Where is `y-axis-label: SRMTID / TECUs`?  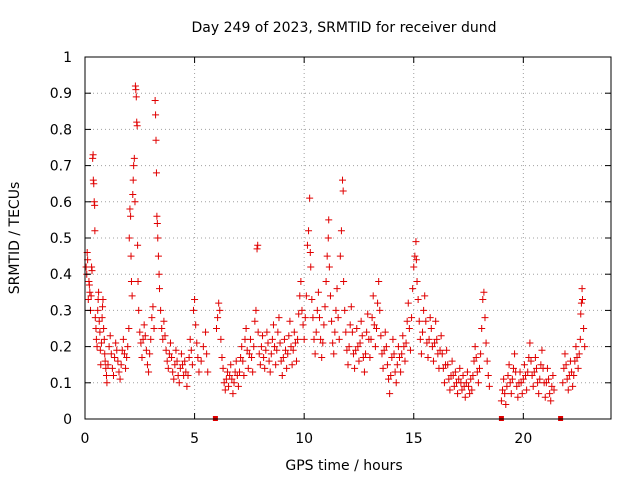 y-axis-label: SRMTID / TECUs is located at coordinates (15, 238).